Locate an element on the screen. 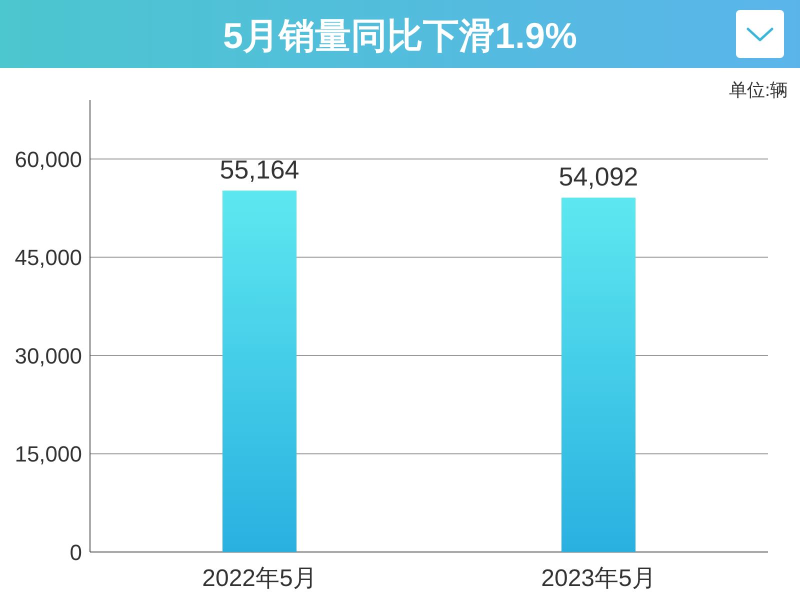  y-tick-label: 15,000 is located at coordinates (48, 454).